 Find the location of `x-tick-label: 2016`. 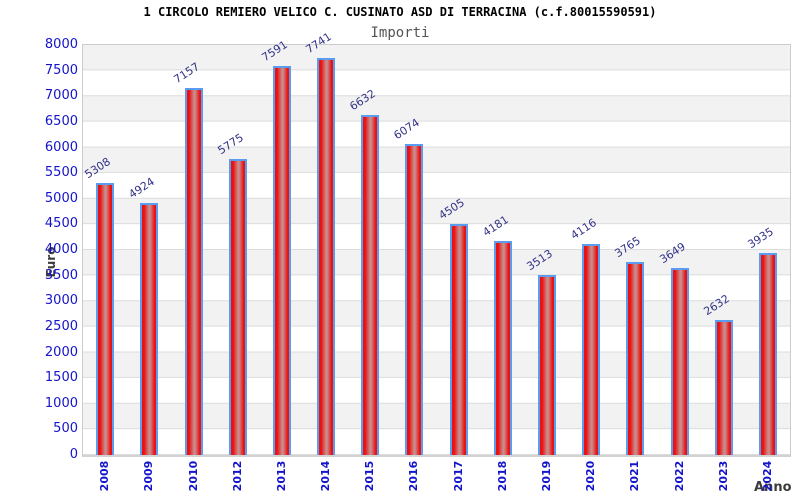

x-tick-label: 2016 is located at coordinates (414, 476).